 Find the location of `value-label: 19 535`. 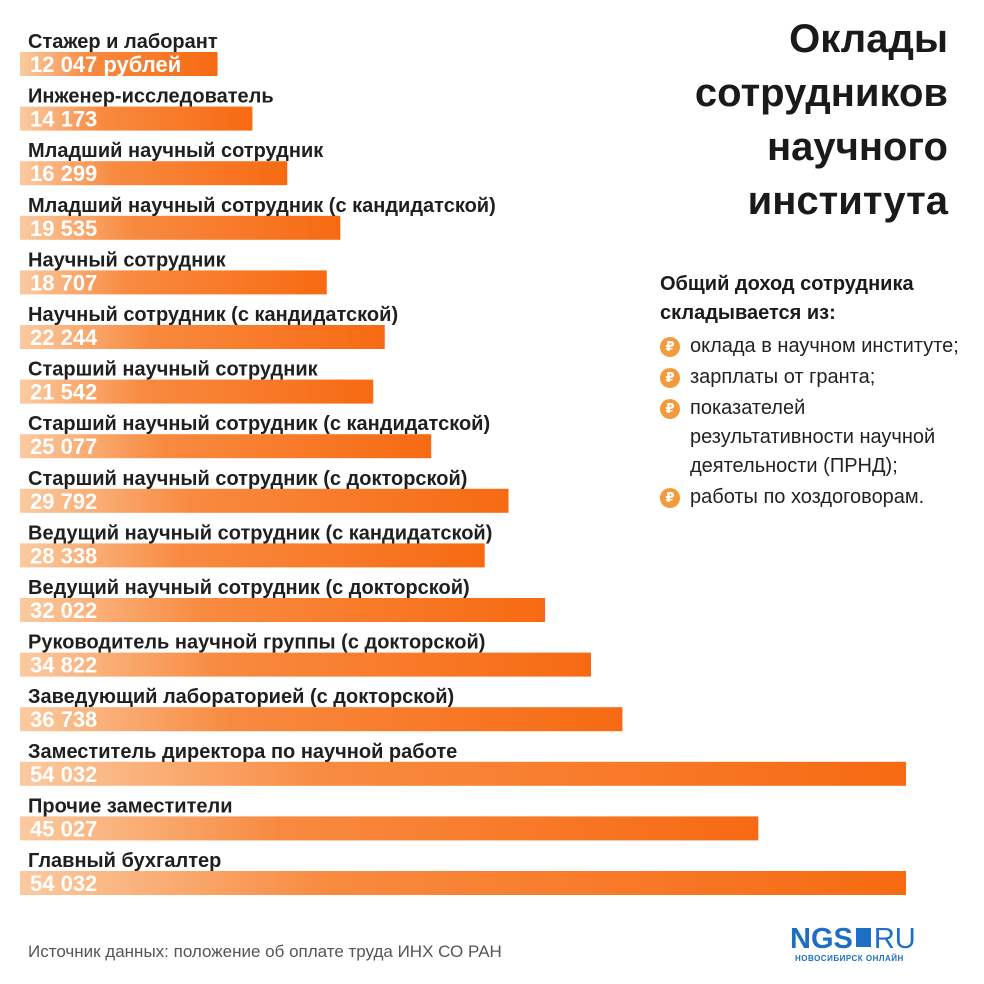

value-label: 19 535 is located at coordinates (63, 228).